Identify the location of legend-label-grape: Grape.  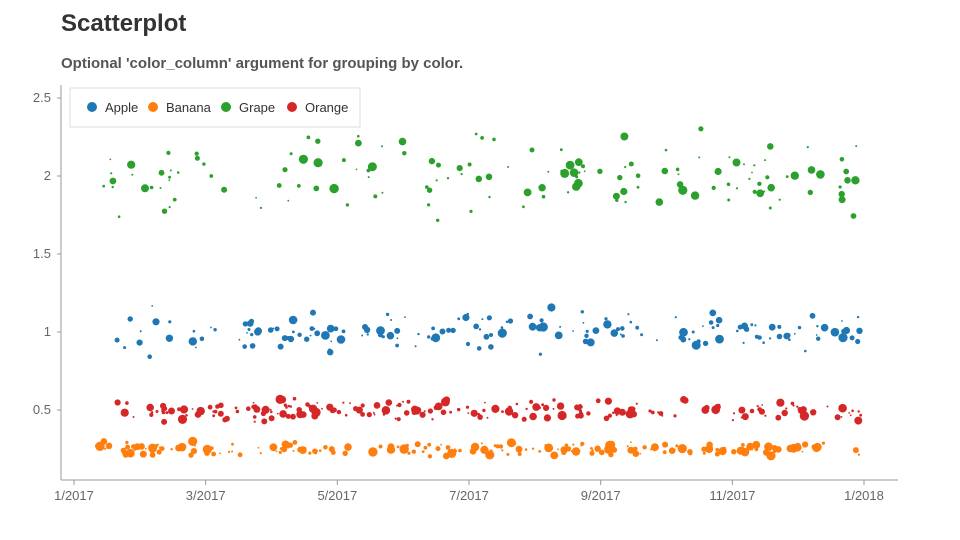
(257, 107).